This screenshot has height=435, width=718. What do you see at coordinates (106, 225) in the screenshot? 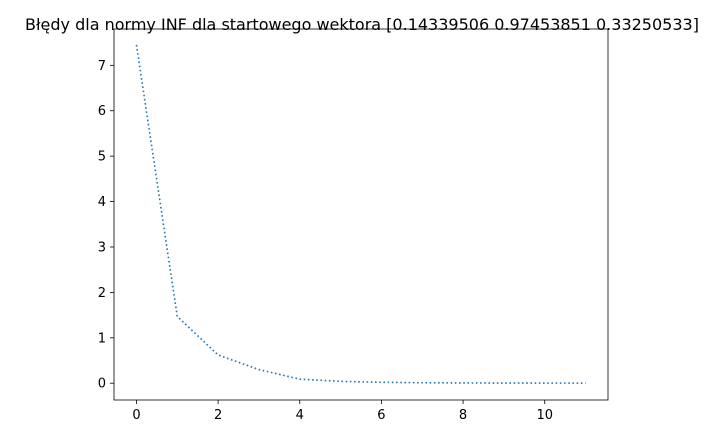
I see `y-axis: 0 1 2 3 4 5 6 7` at bounding box center [106, 225].